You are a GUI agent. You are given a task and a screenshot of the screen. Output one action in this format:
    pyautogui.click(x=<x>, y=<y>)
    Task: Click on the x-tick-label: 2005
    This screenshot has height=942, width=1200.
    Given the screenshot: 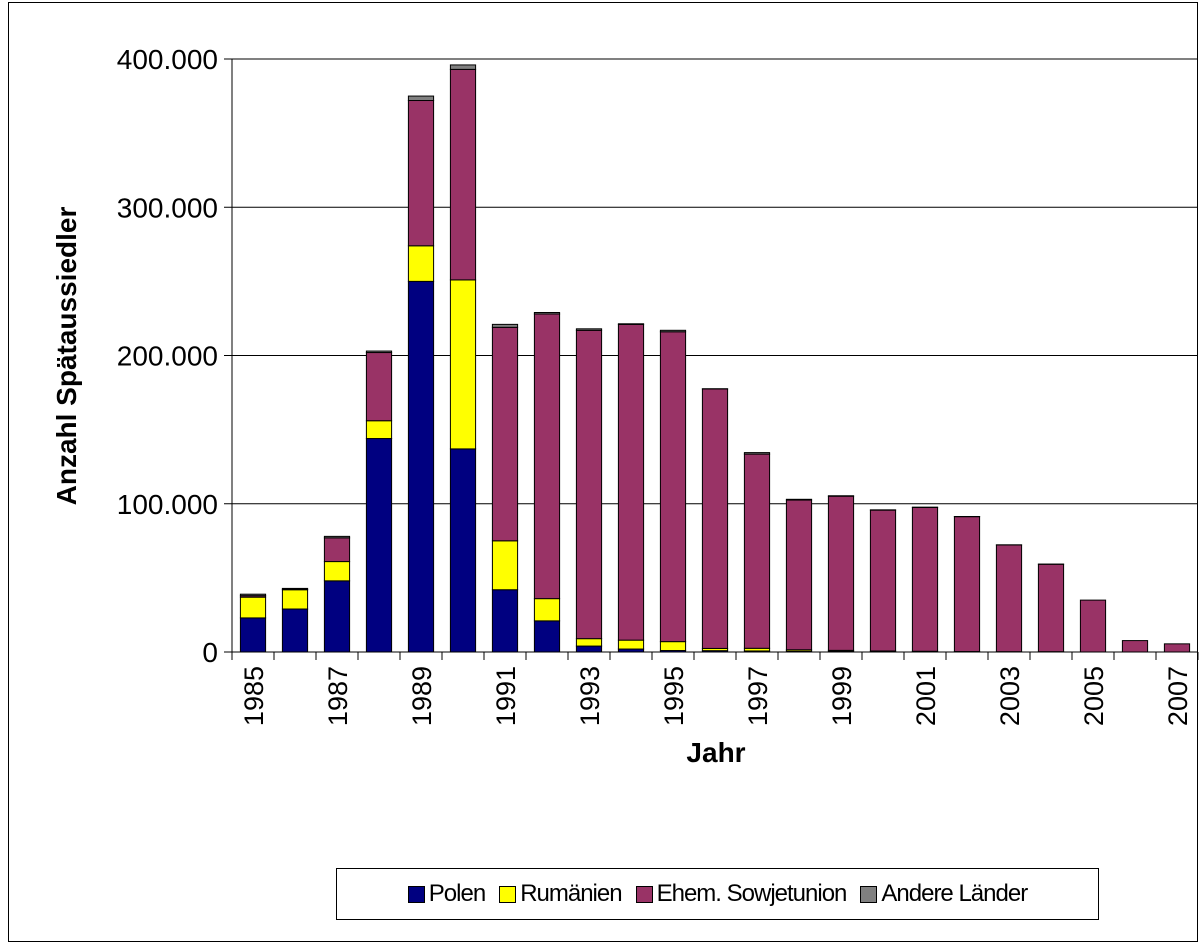 What is the action you would take?
    pyautogui.click(x=1094, y=696)
    